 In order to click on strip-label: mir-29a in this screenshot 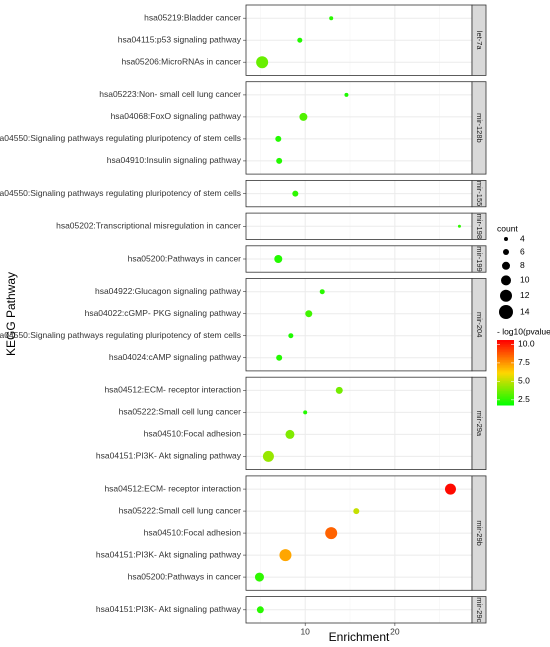, I will do `click(479, 424)`.